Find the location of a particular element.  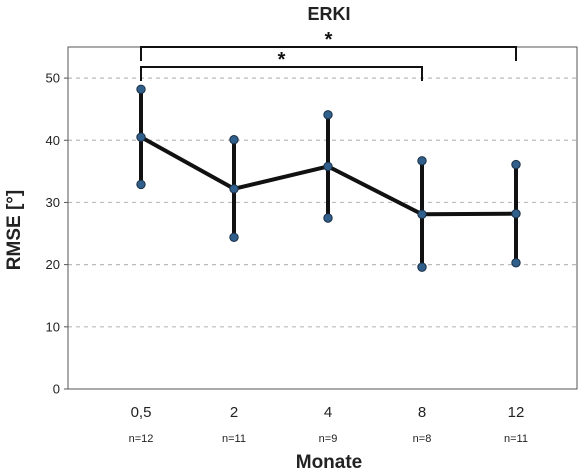

sample-size-labels: n=12 n=11 n=9 n=8 n=11 is located at coordinates (328, 439).